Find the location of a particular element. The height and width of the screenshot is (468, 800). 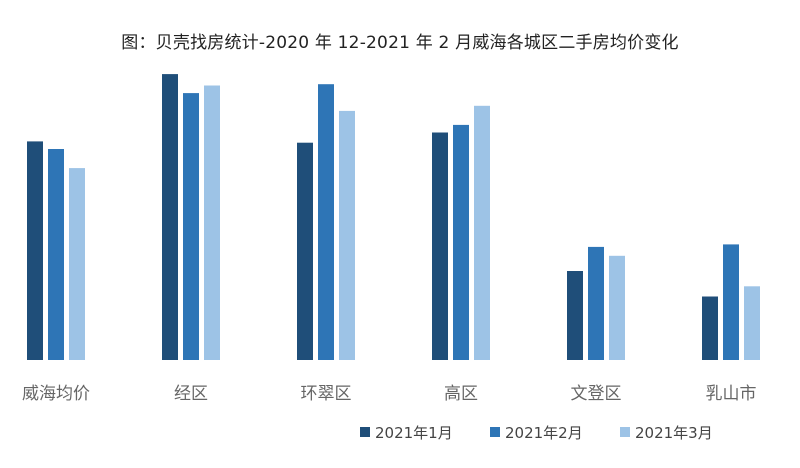

category-label: 经区 is located at coordinates (191, 394).